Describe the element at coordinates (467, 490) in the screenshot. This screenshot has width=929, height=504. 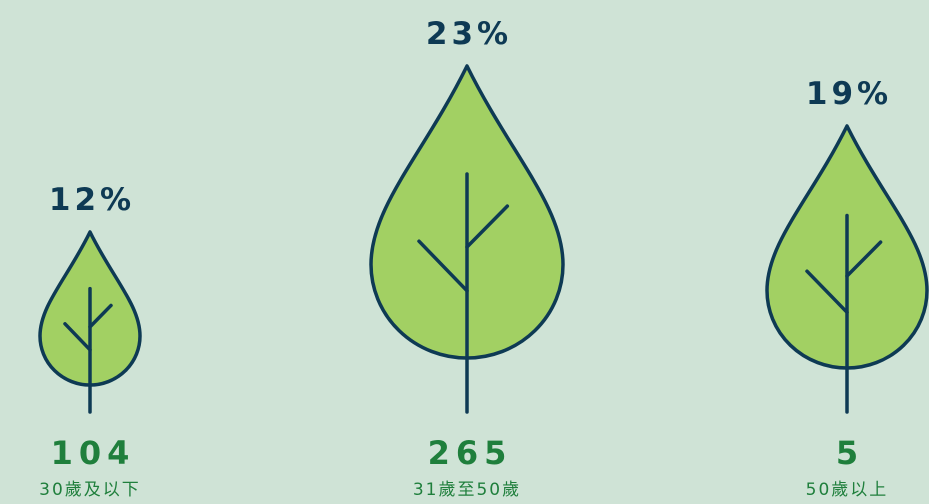
I see `age-group: 31歲至50歲` at that location.